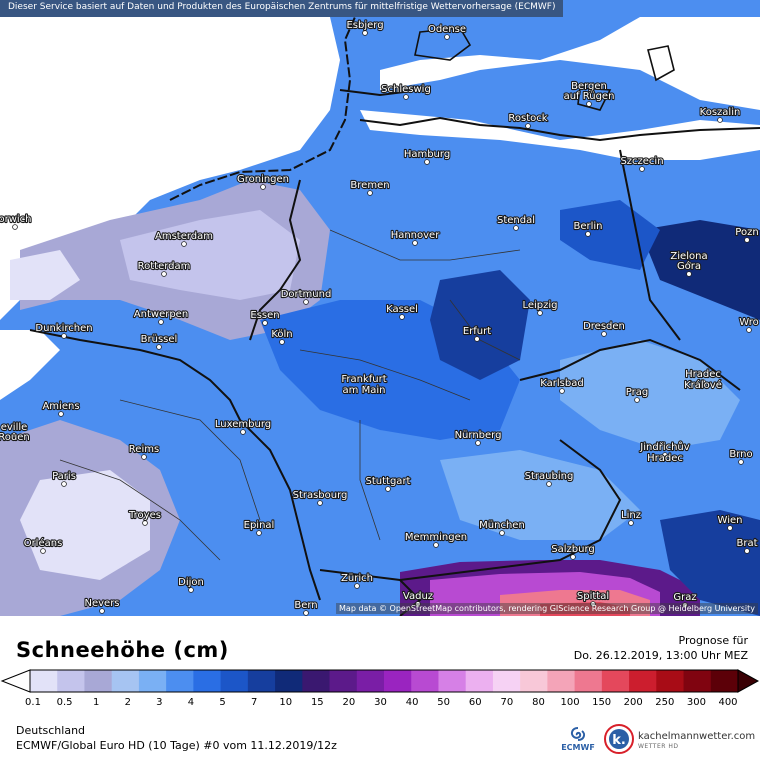  I want to click on border-austria, so click(510, 510).